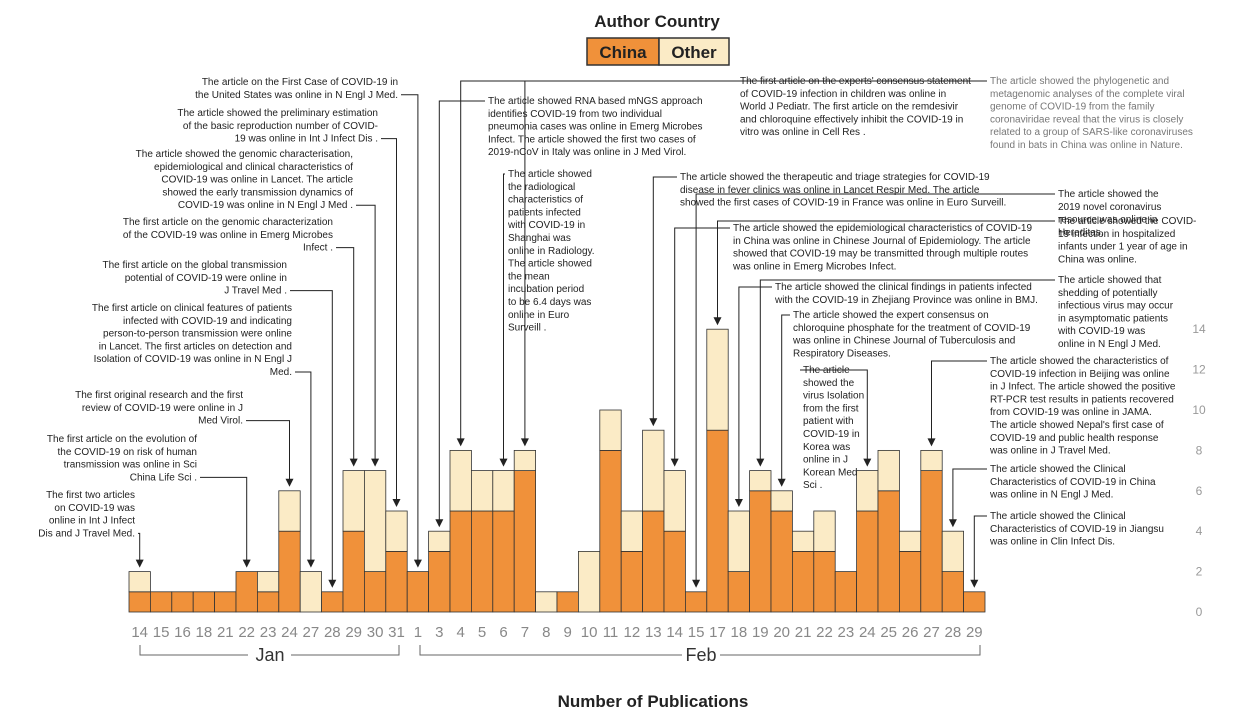  Describe the element at coordinates (375, 632) in the screenshot. I see `x-tick-label: 30` at that location.